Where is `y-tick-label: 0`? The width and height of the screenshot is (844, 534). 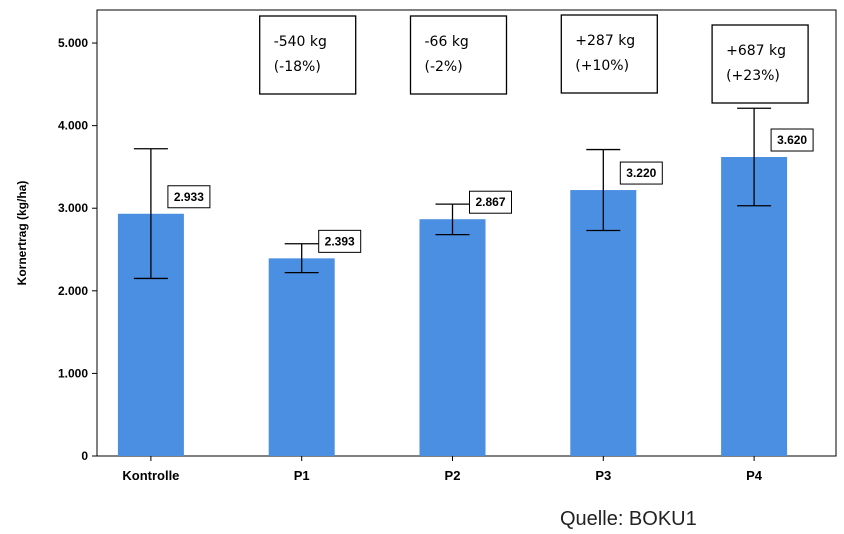 y-tick-label: 0 is located at coordinates (84, 456).